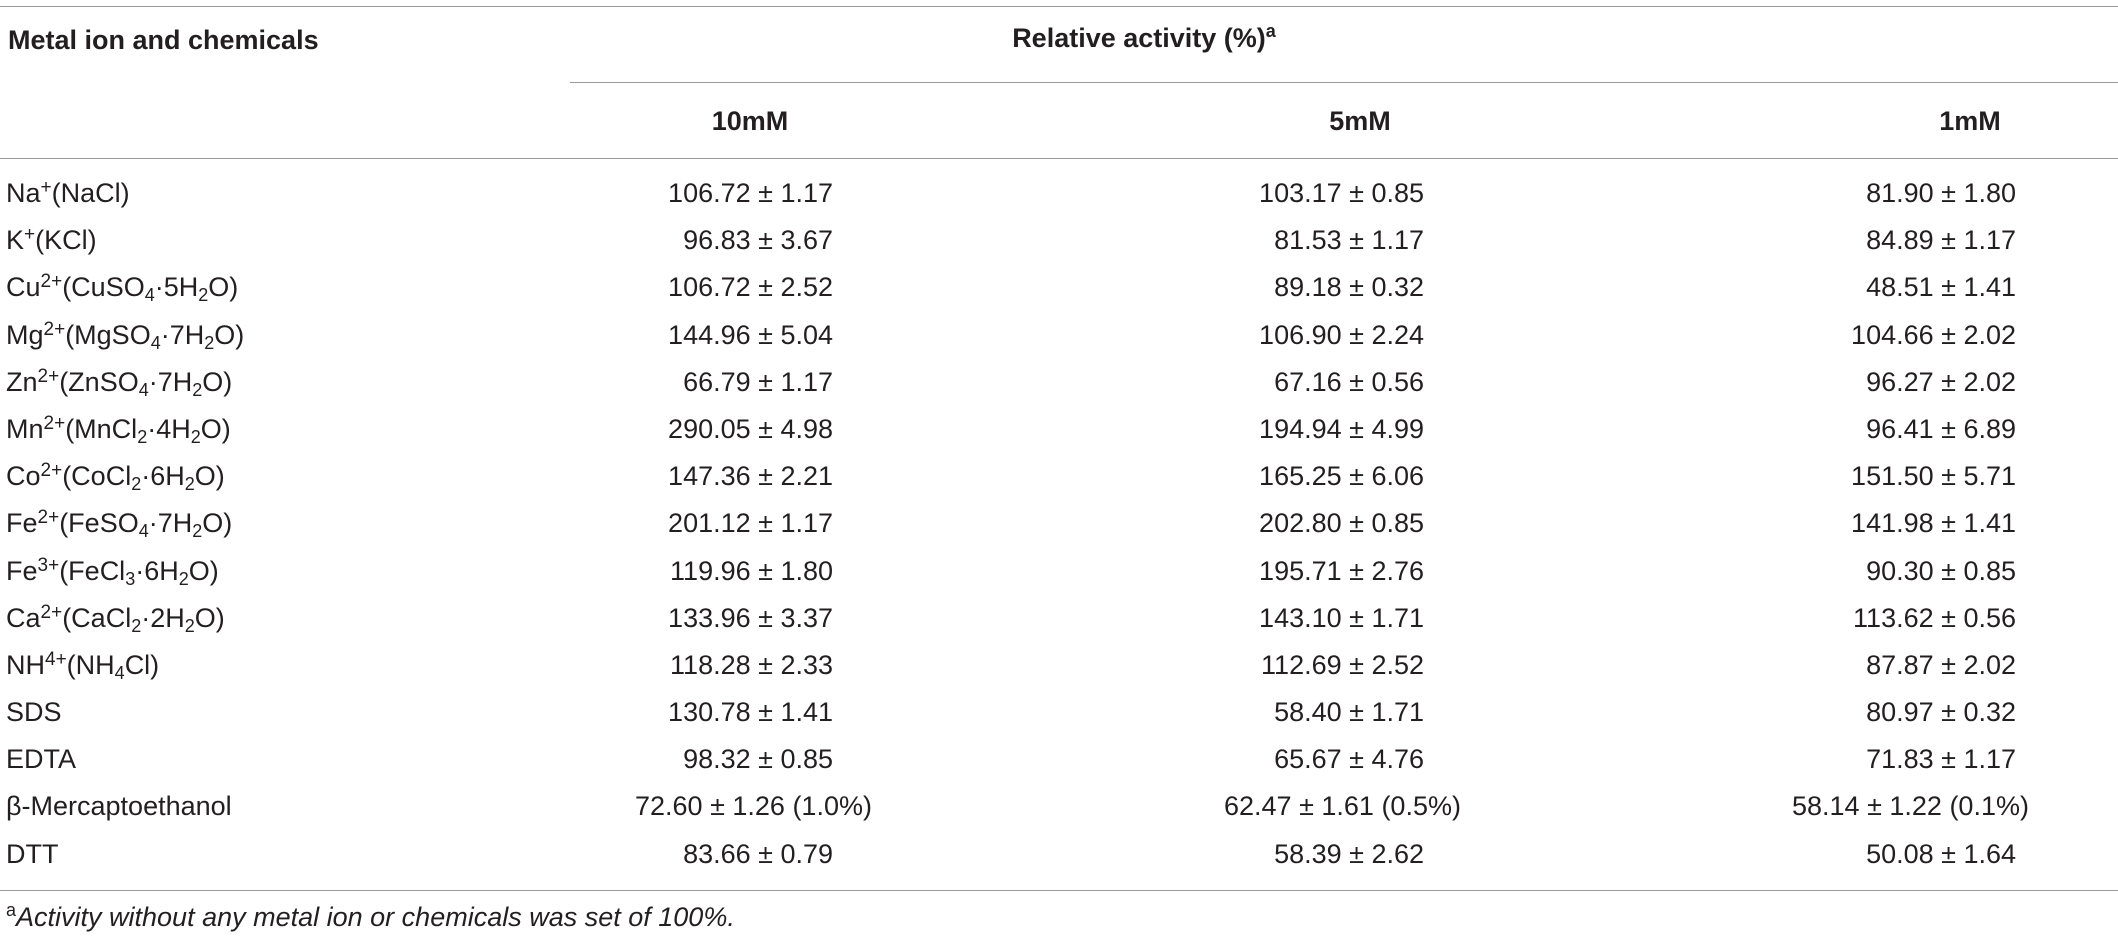 The height and width of the screenshot is (942, 2118). Describe the element at coordinates (1349, 712) in the screenshot. I see `cell-5mm: 58.40 ± 1.71` at that location.